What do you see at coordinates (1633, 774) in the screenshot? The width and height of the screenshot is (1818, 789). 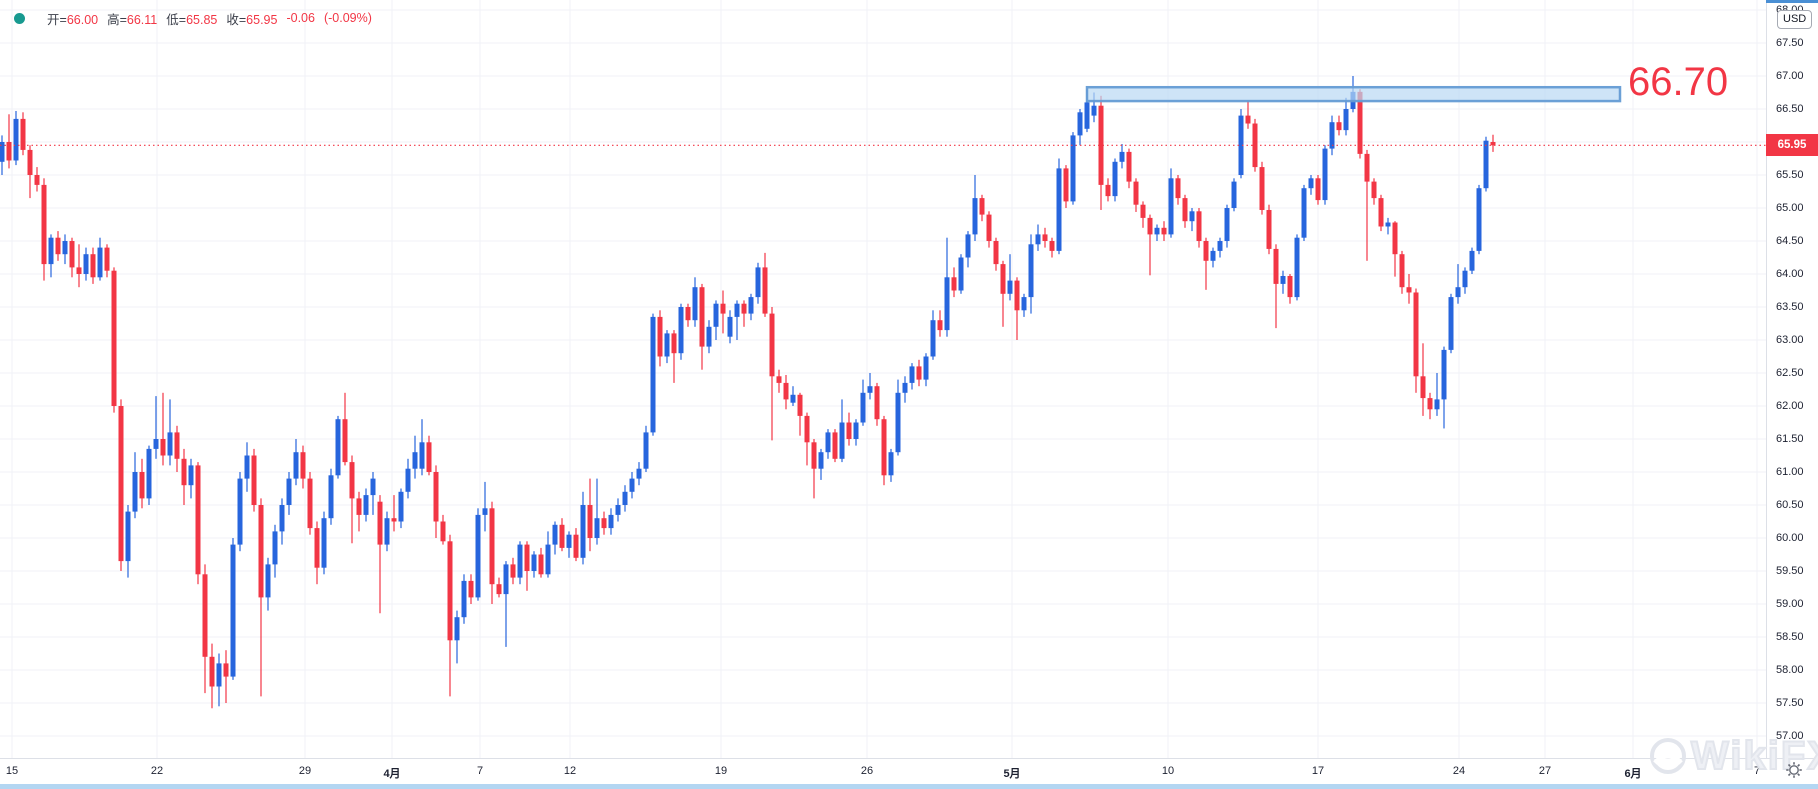 I see `x-axis-label: 6月` at bounding box center [1633, 774].